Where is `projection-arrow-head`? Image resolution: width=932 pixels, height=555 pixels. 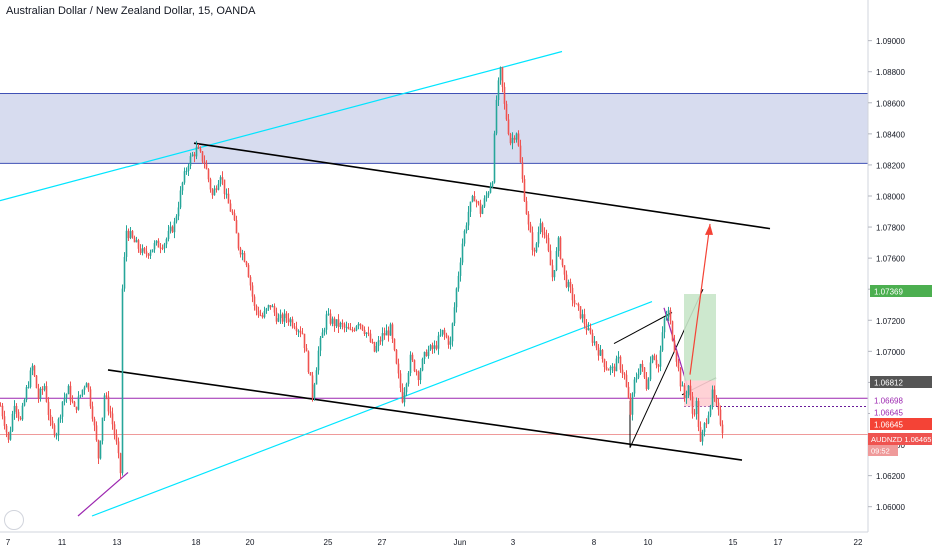
projection-arrow-head is located at coordinates (709, 229).